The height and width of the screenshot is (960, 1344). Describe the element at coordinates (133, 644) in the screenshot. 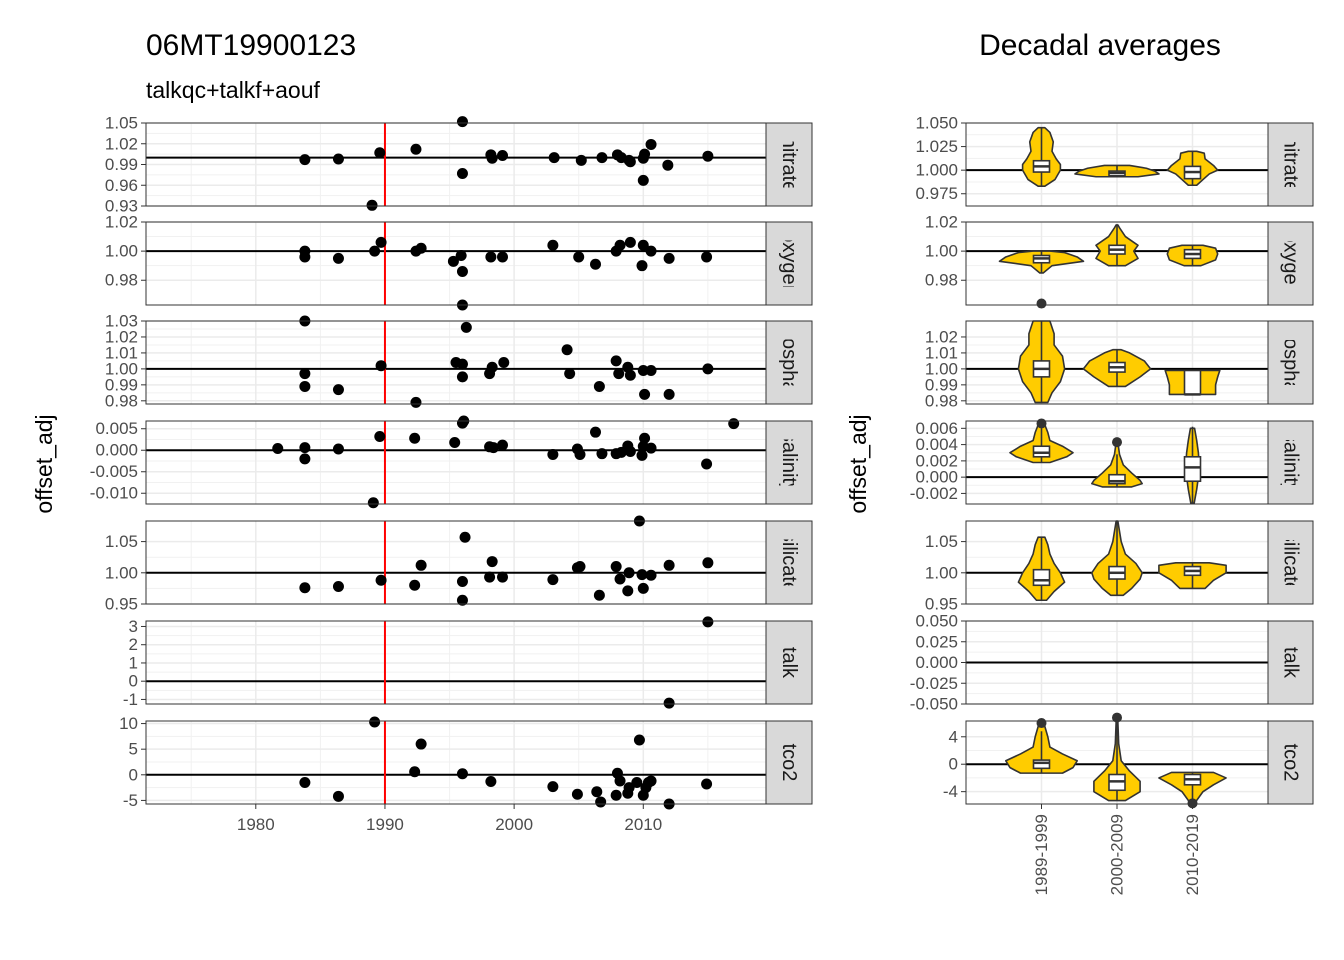

I see `y-tick-label-talk: 2` at that location.